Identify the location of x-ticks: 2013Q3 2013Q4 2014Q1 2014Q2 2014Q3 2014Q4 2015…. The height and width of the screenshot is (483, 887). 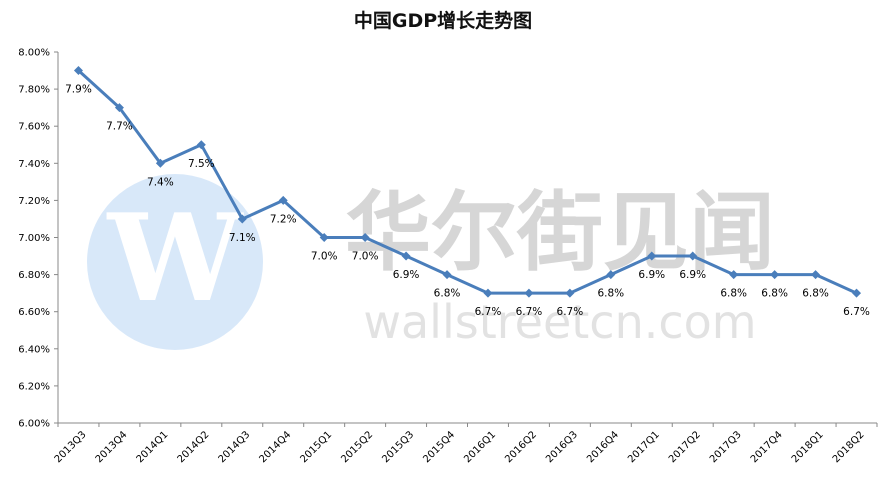
(465, 444).